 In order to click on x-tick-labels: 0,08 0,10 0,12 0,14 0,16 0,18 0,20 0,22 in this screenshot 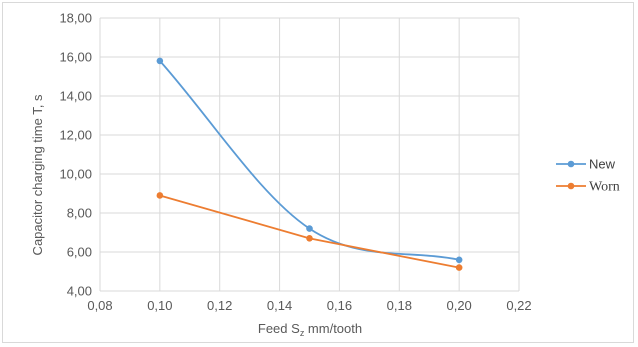, I will do `click(309, 305)`.